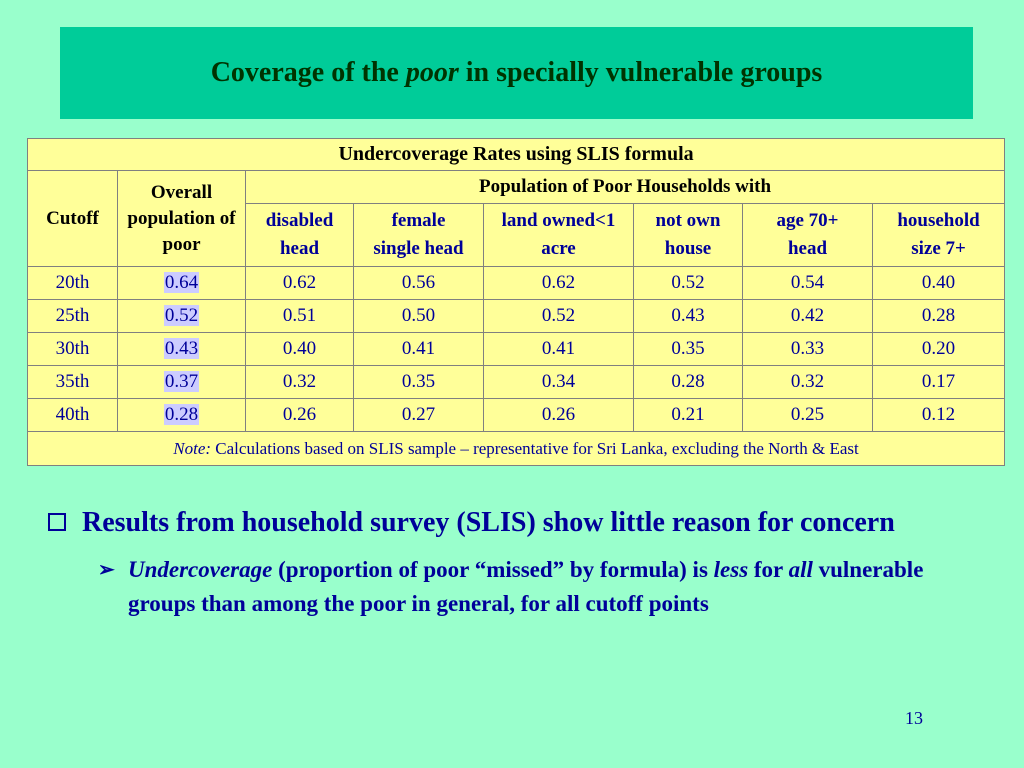 Image resolution: width=1024 pixels, height=768 pixels. I want to click on table-caption: Undercoverage Rates using SLIS formula, so click(516, 154).